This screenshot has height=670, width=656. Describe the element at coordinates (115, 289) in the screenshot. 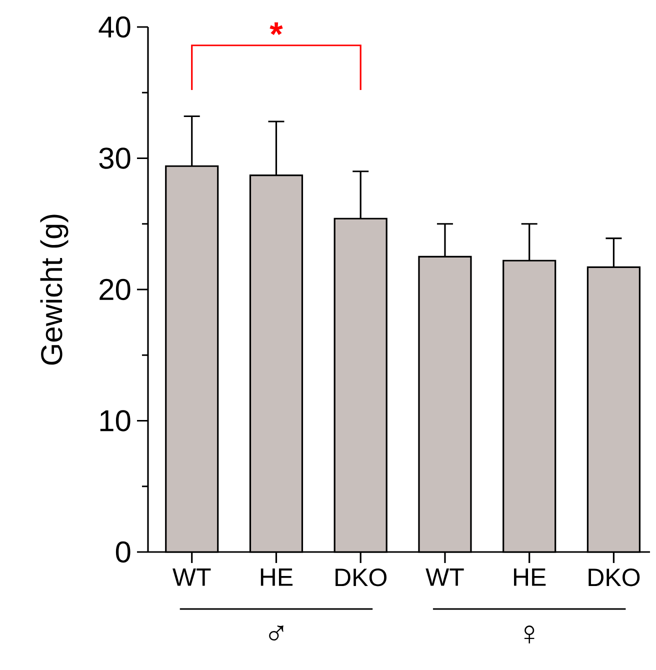

I see `y-tick-label: 20` at that location.